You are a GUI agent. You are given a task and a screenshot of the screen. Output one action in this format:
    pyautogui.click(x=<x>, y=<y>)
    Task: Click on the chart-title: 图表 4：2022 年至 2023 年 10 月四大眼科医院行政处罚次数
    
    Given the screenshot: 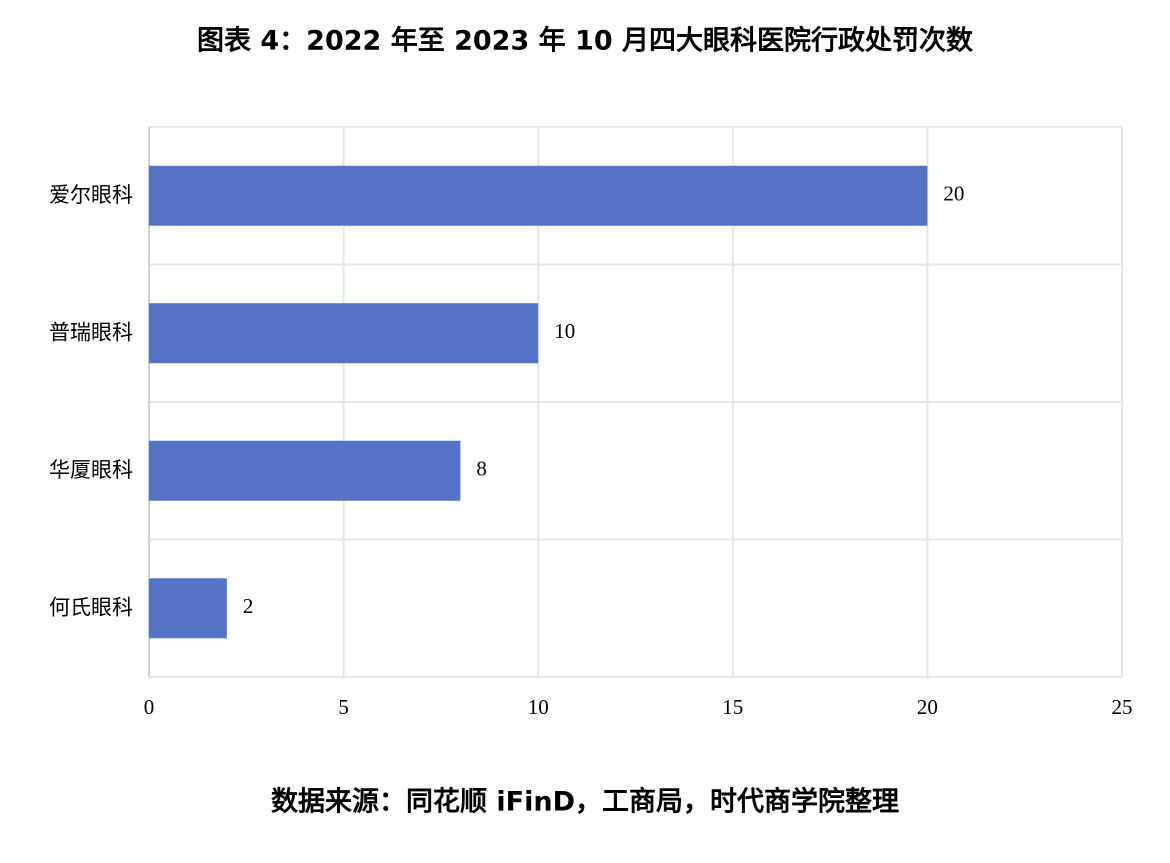 What is the action you would take?
    pyautogui.click(x=585, y=41)
    